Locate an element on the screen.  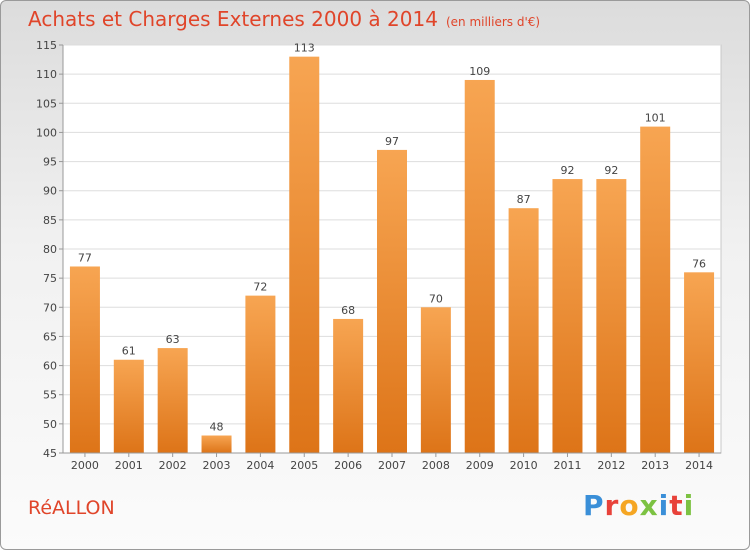
y-tick-label: 50 is located at coordinates (50, 424).